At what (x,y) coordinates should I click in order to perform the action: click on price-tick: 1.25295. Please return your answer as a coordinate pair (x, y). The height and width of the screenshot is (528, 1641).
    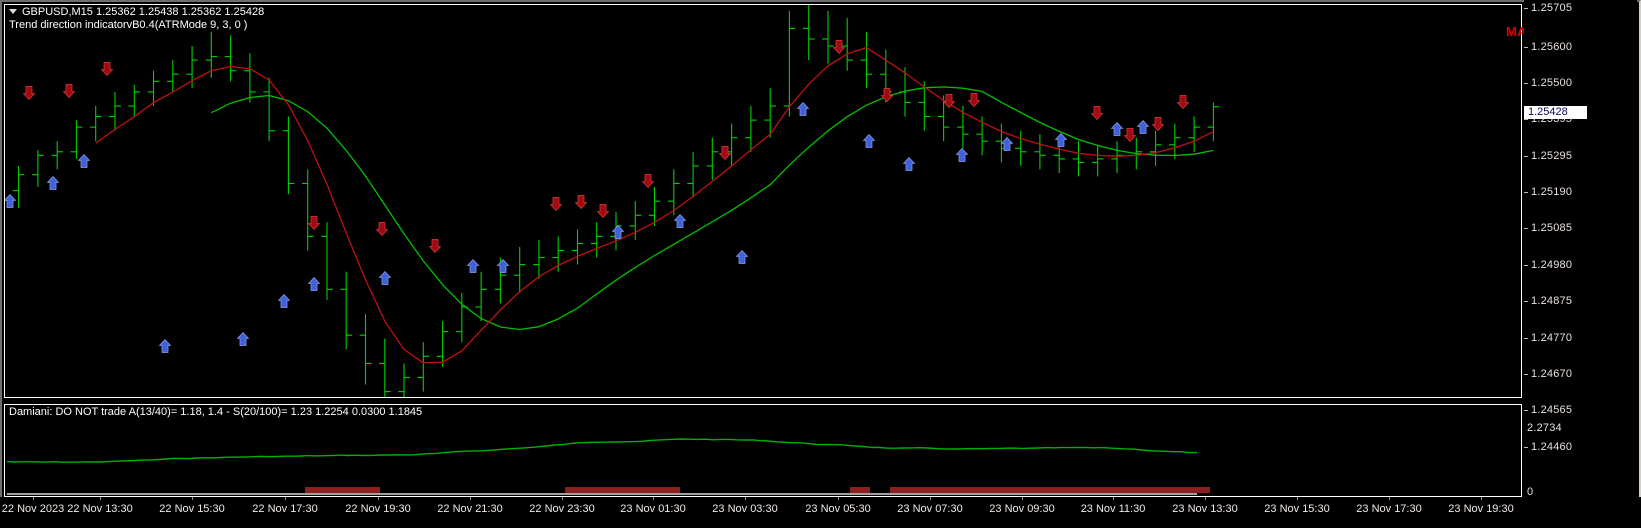
    Looking at the image, I should click on (1580, 156).